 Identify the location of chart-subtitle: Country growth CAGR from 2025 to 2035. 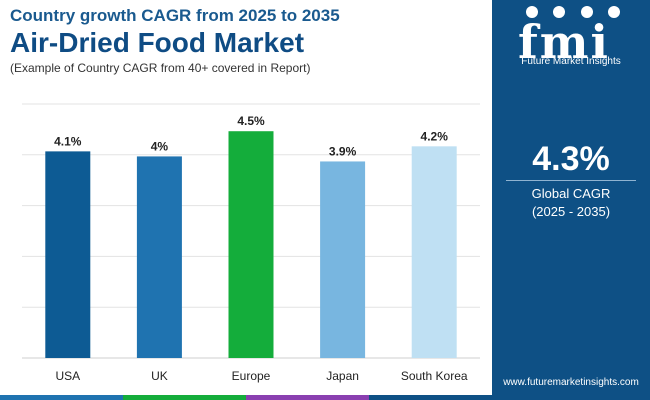
(175, 15).